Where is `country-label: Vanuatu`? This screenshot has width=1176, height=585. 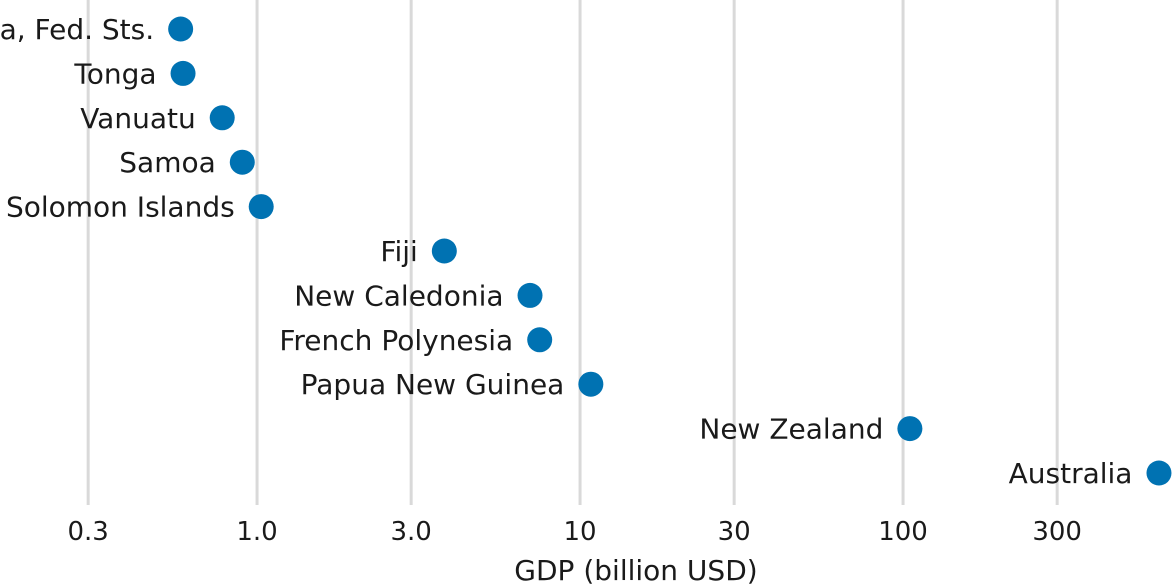 country-label: Vanuatu is located at coordinates (138, 118).